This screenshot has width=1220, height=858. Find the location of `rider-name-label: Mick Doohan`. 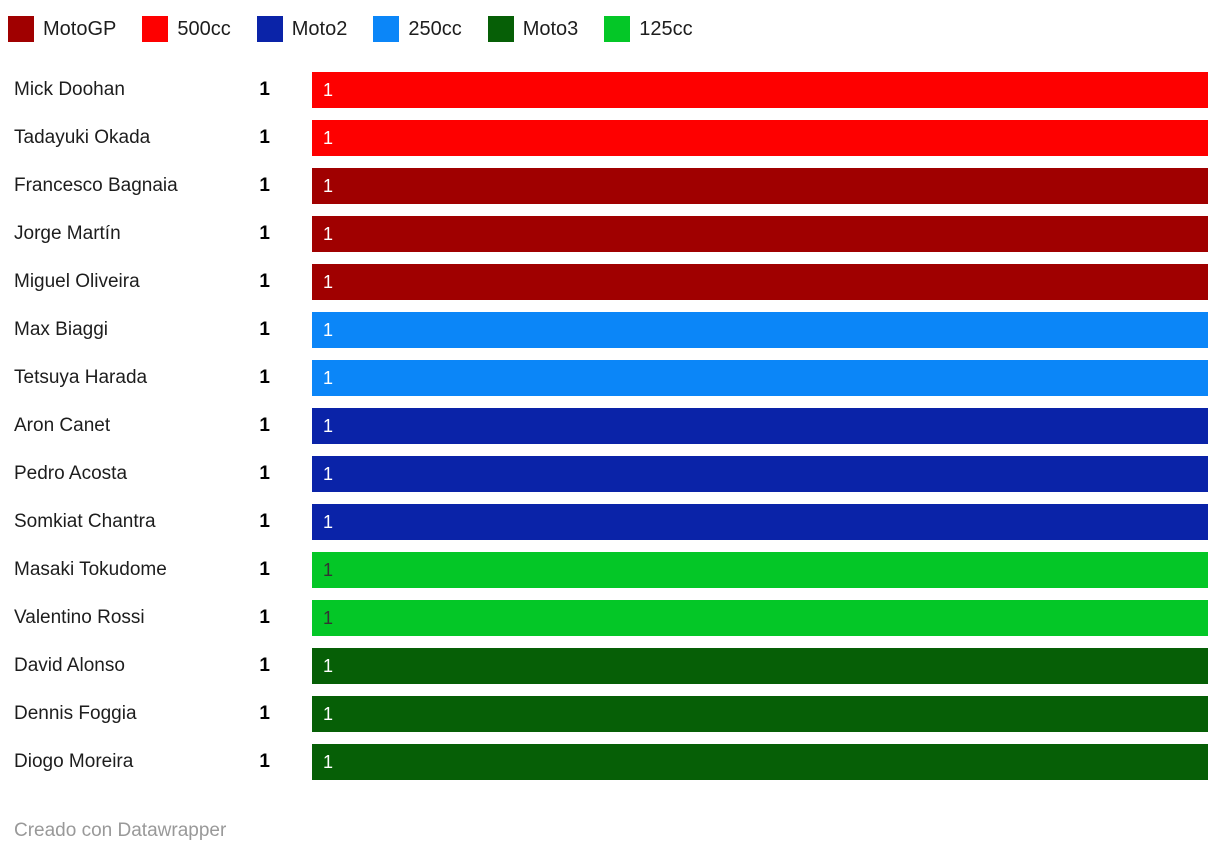

rider-name-label: Mick Doohan is located at coordinates (69, 89).